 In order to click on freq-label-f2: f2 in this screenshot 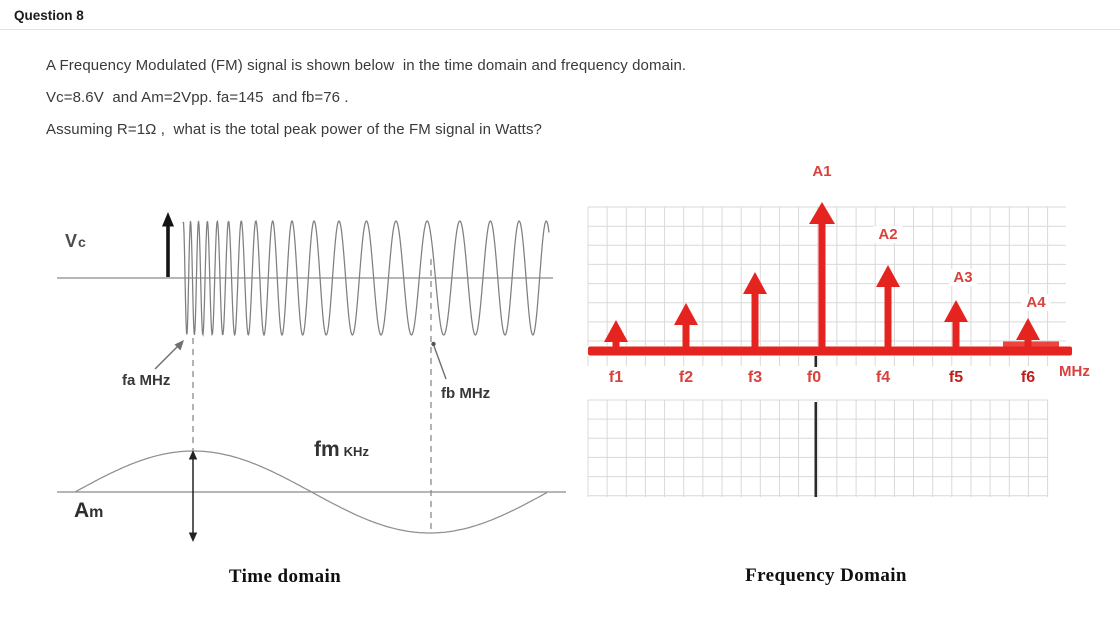, I will do `click(686, 377)`.